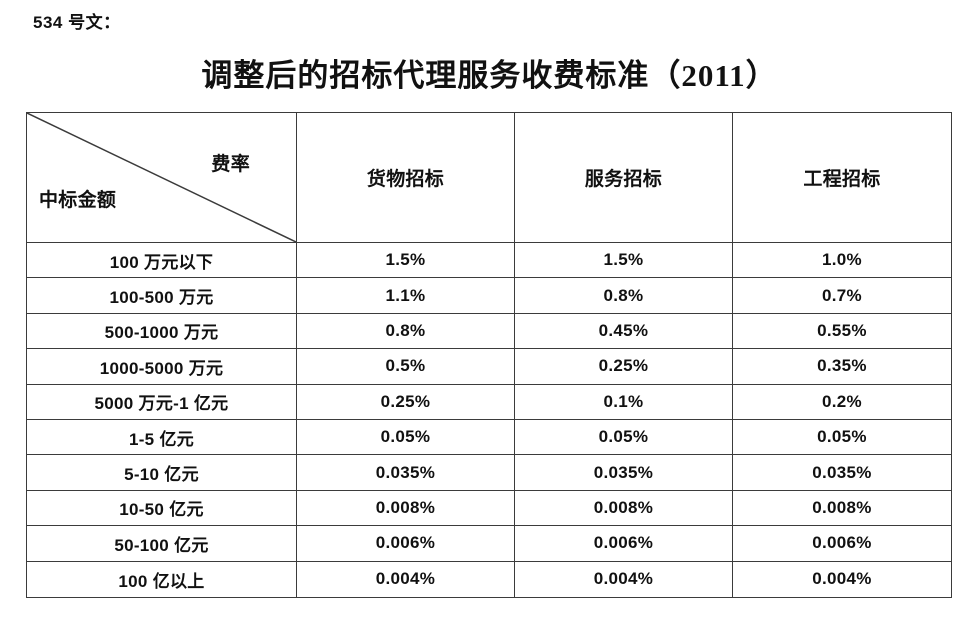 The height and width of the screenshot is (629, 979). Describe the element at coordinates (624, 544) in the screenshot. I see `rate-cell-service: 0.006%` at that location.